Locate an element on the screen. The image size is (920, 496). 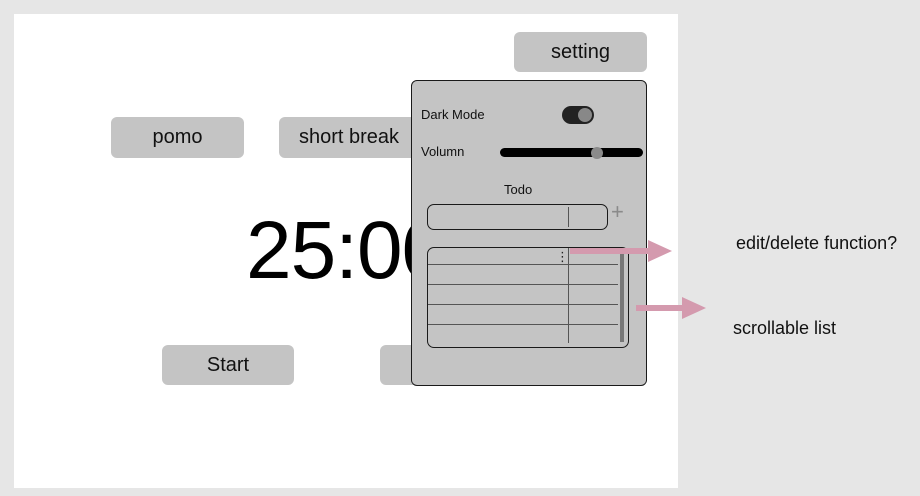
todo-input is located at coordinates (517, 217).